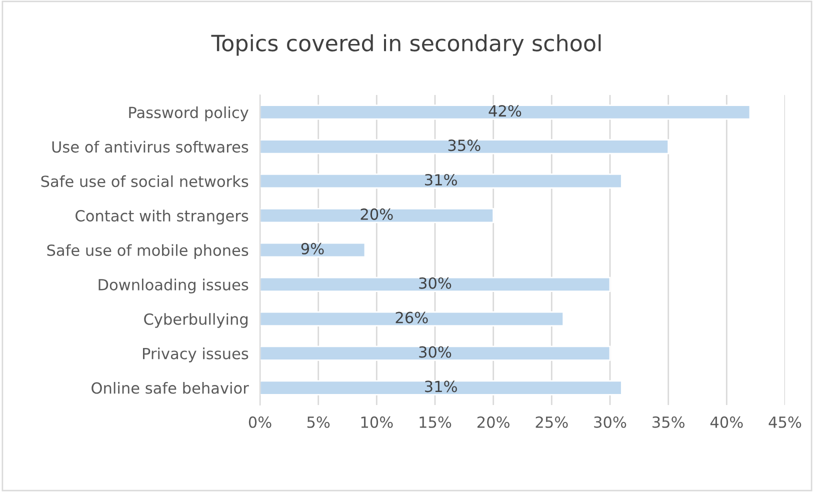  Describe the element at coordinates (406, 45) in the screenshot. I see `chart-title: Topics covered in secondary school` at that location.